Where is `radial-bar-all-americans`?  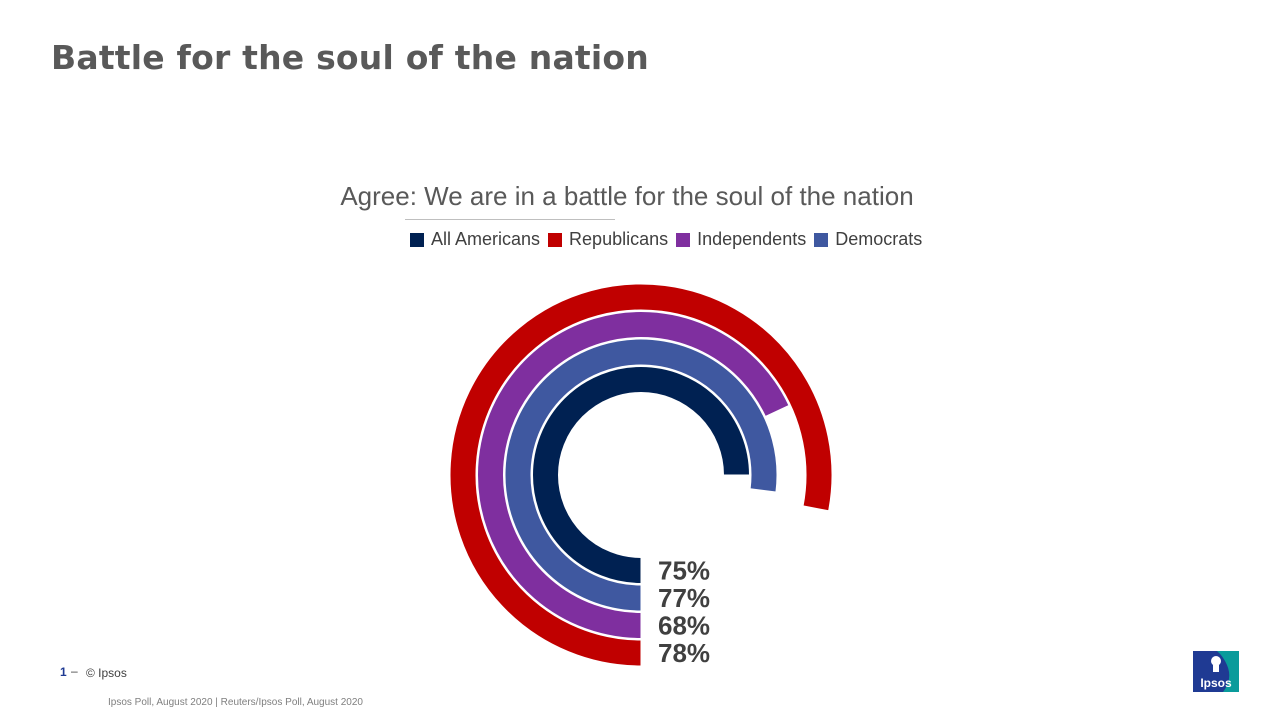 radial-bar-all-americans is located at coordinates (641, 475).